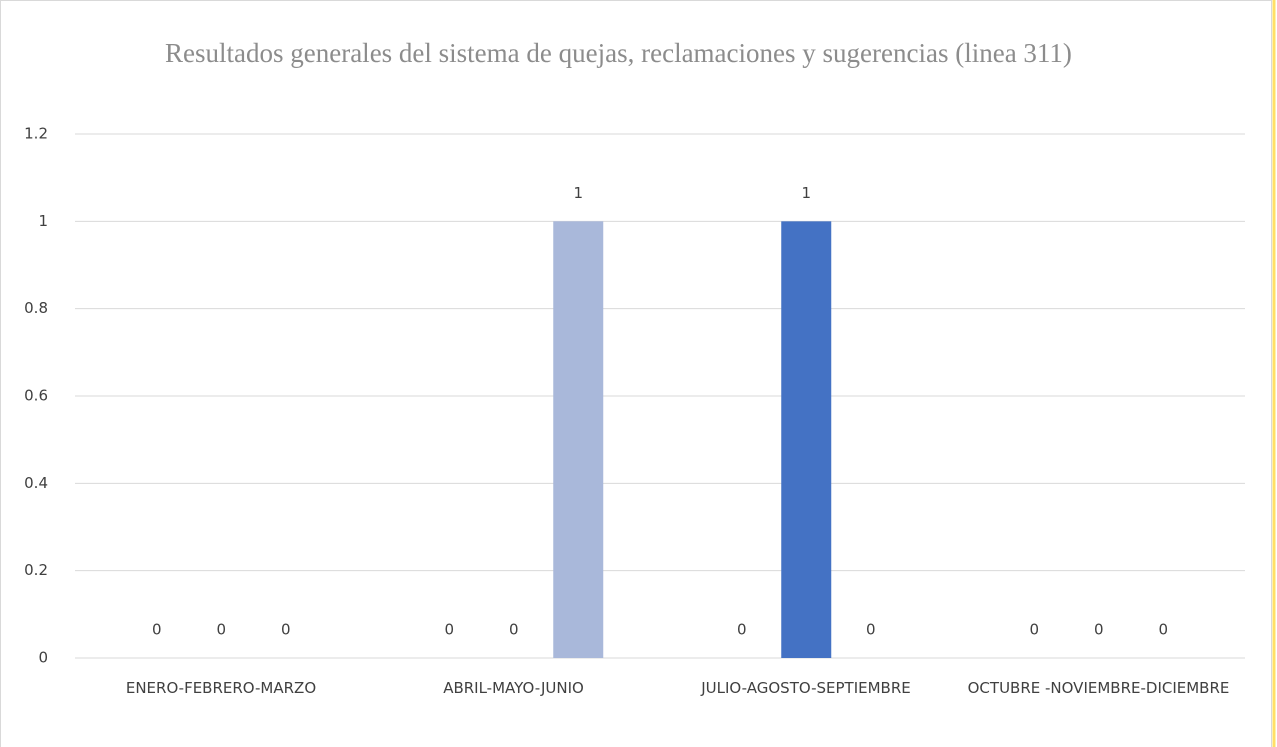  Describe the element at coordinates (43, 658) in the screenshot. I see `y-tick-label: 0` at that location.